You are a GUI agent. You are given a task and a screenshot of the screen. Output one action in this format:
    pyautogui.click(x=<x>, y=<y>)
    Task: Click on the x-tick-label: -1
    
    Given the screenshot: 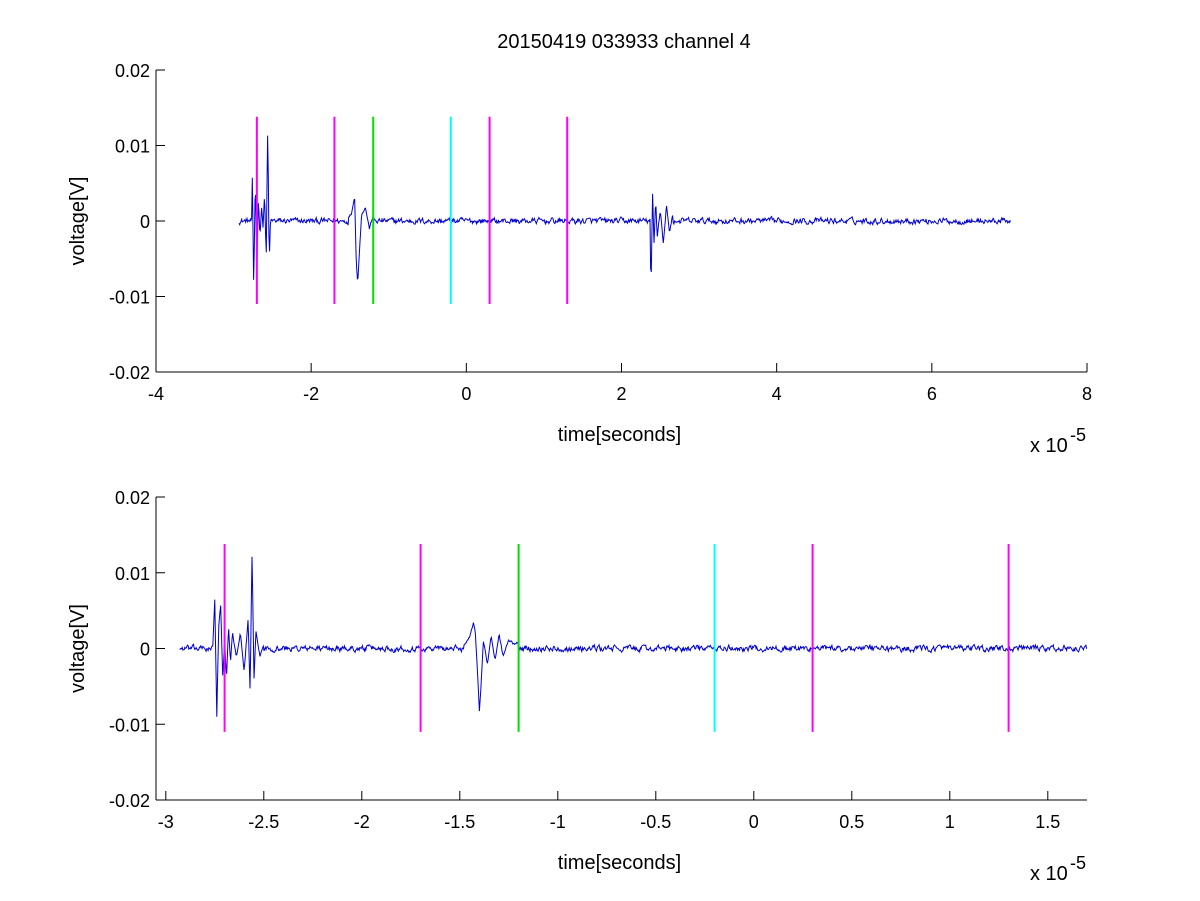 What is the action you would take?
    pyautogui.click(x=558, y=822)
    